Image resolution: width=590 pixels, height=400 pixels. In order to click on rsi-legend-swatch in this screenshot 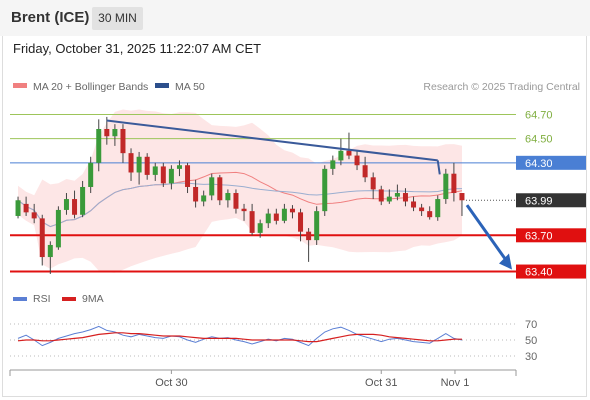, I will do `click(20, 299)`.